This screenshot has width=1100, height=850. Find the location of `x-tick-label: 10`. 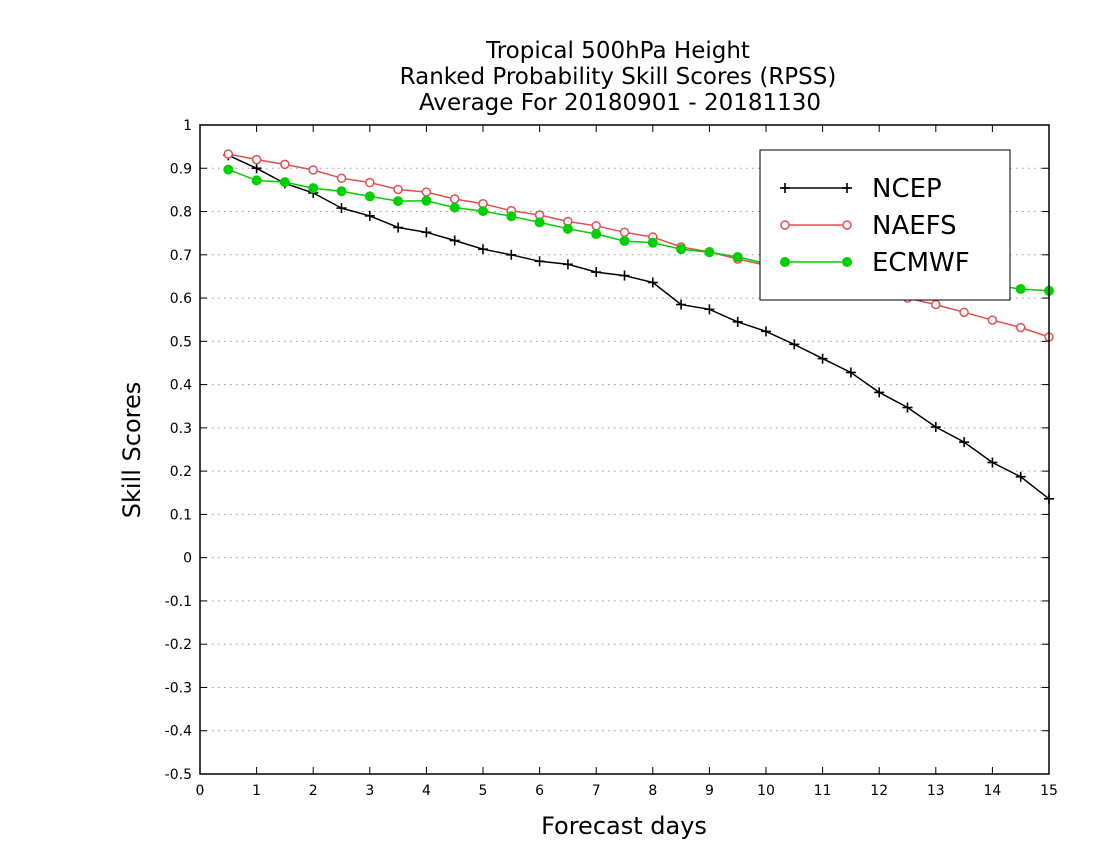

x-tick-label: 10 is located at coordinates (766, 791).